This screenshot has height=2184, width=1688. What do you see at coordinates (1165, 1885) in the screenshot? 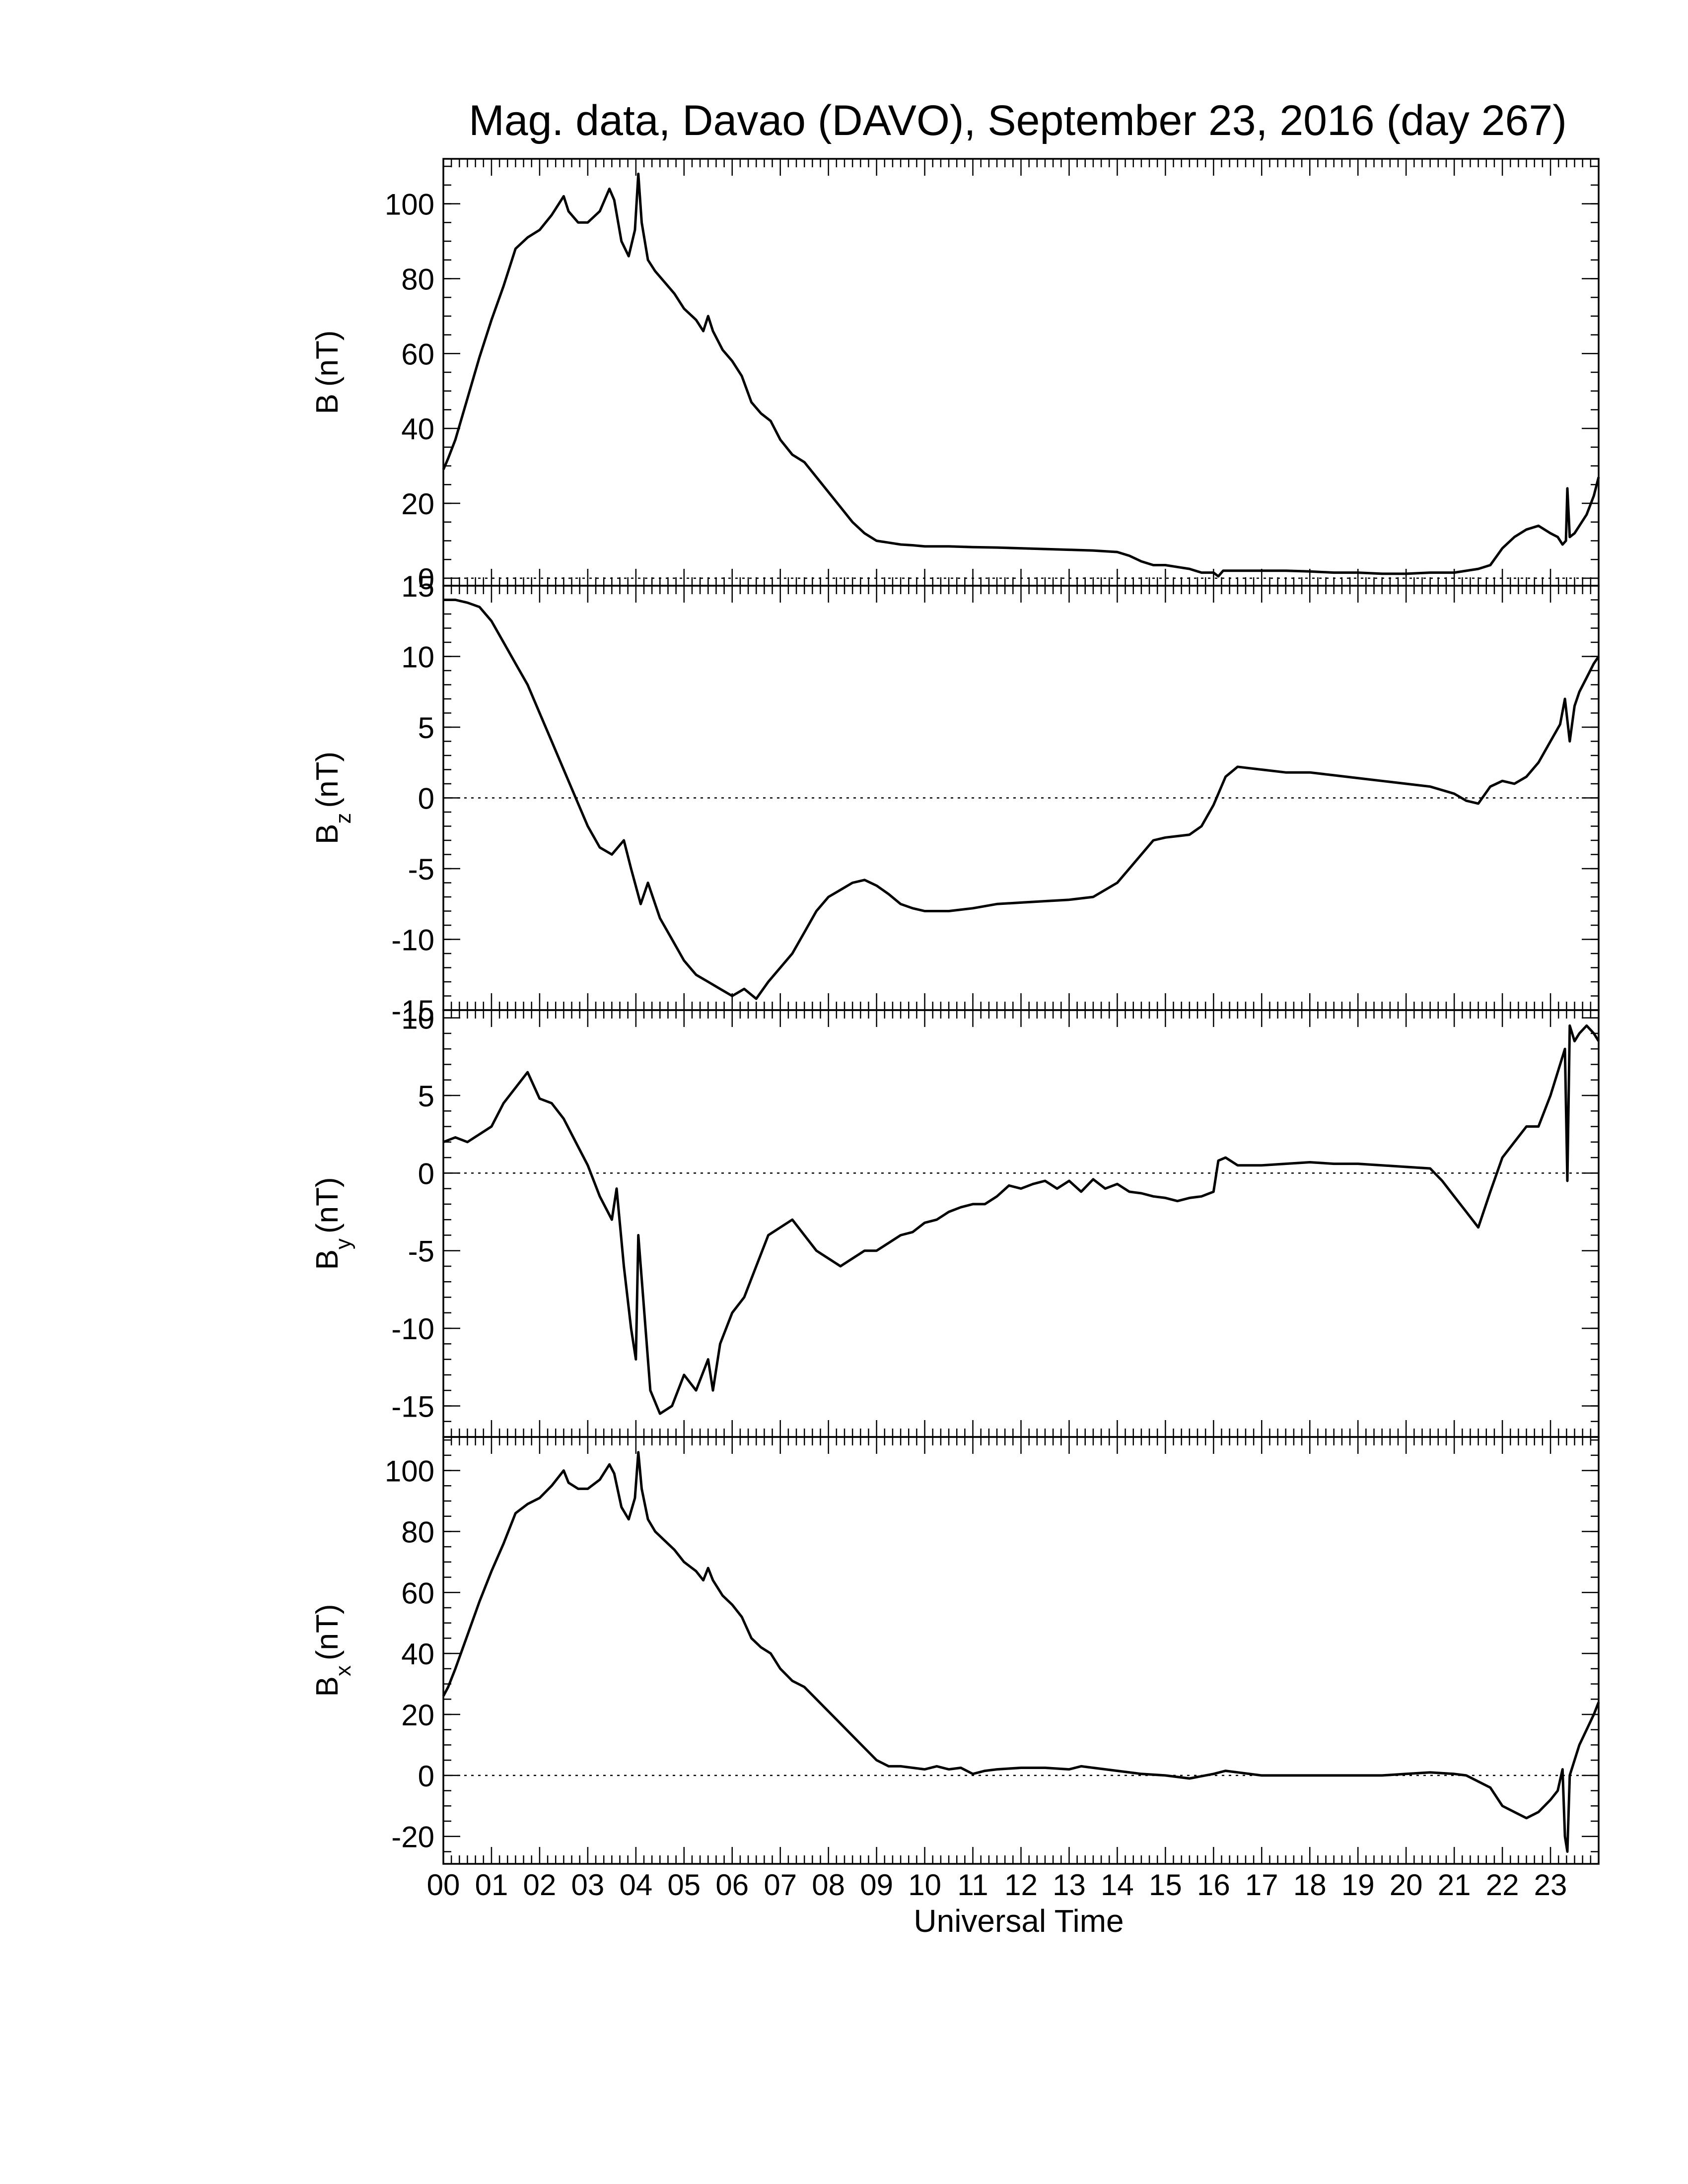
I see `x-tick-label: 15` at bounding box center [1165, 1885].